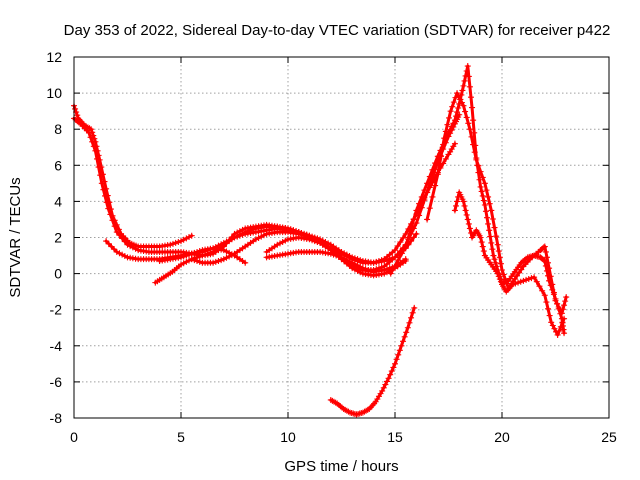  Describe the element at coordinates (320, 261) in the screenshot. I see `series-track-i` at that location.